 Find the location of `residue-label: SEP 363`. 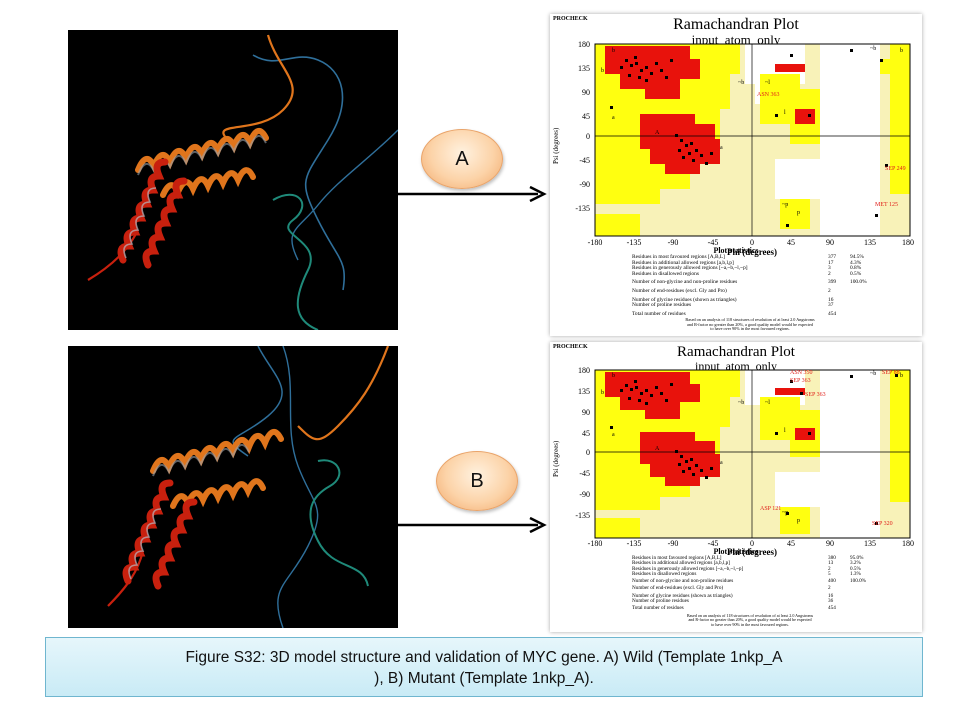

residue-label: SEP 363 is located at coordinates (800, 381).